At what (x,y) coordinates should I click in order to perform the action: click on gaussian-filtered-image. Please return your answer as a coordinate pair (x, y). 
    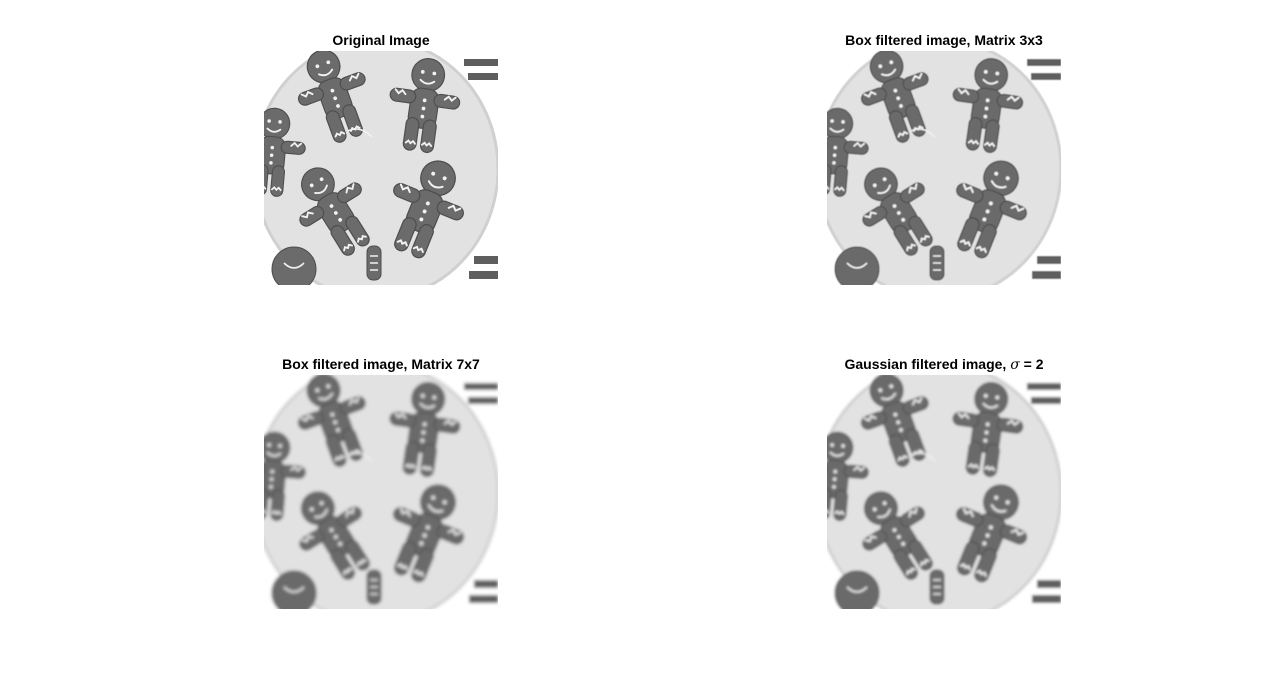
    Looking at the image, I should click on (944, 492).